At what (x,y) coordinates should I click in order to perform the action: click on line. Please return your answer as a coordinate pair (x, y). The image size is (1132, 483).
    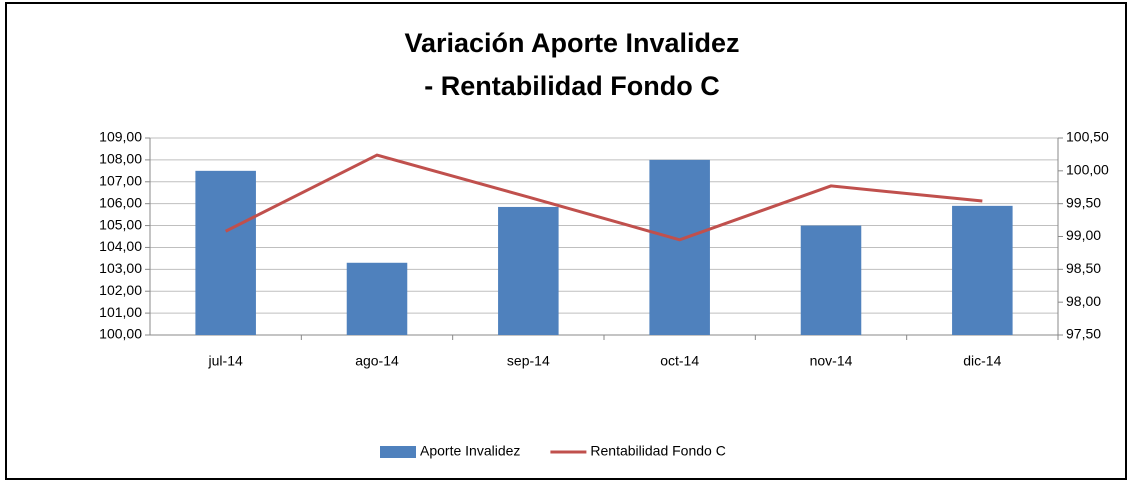
    Looking at the image, I should click on (603, 197).